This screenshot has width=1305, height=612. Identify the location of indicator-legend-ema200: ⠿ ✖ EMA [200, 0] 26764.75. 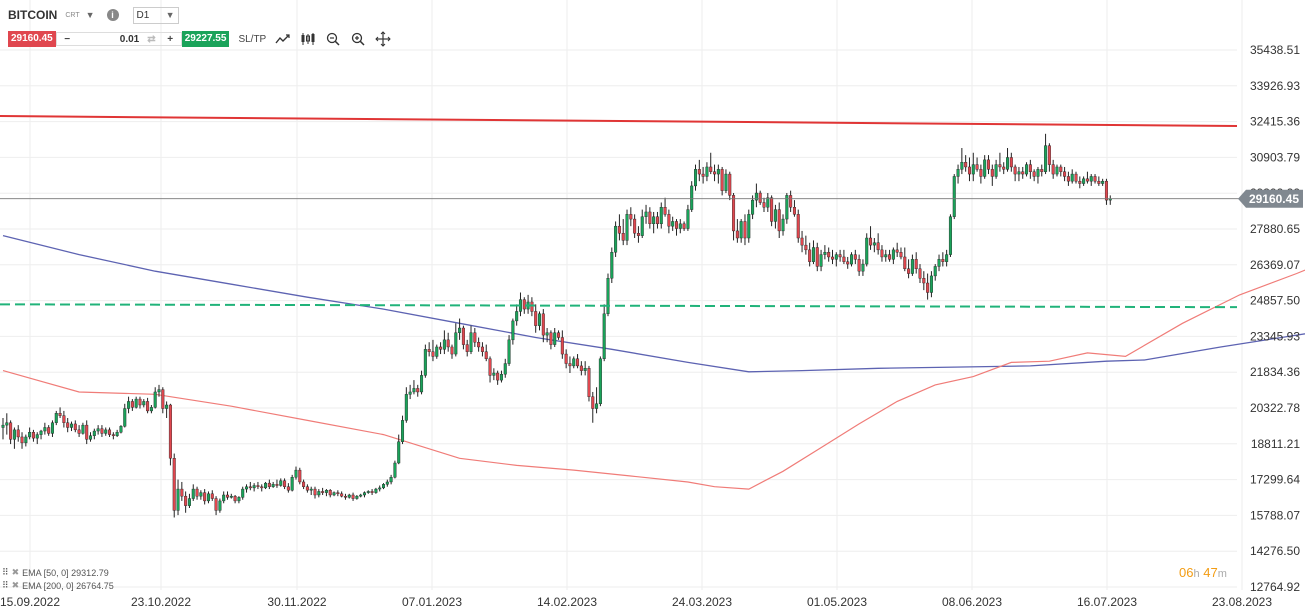
(58, 585).